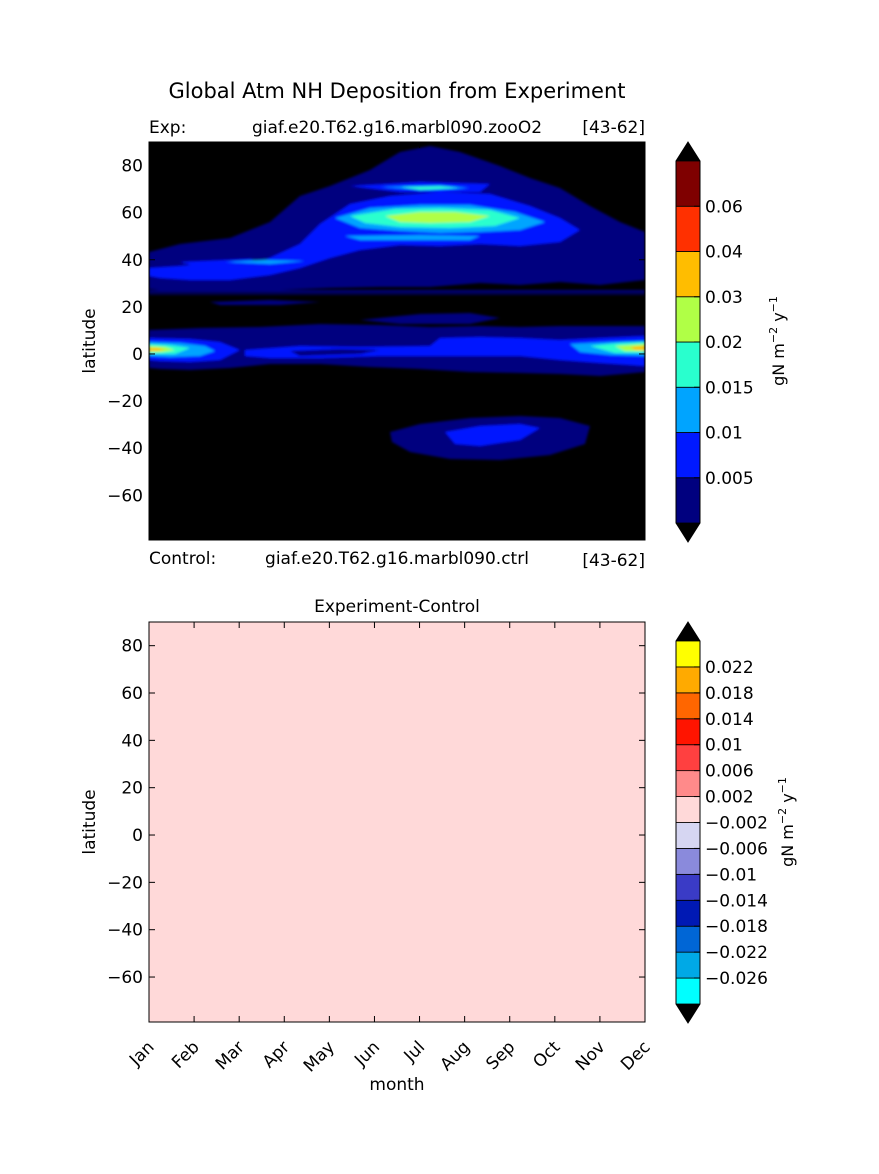  What do you see at coordinates (396, 91) in the screenshot?
I see `figure-title: Global Atm NH Deposition from Experiment` at bounding box center [396, 91].